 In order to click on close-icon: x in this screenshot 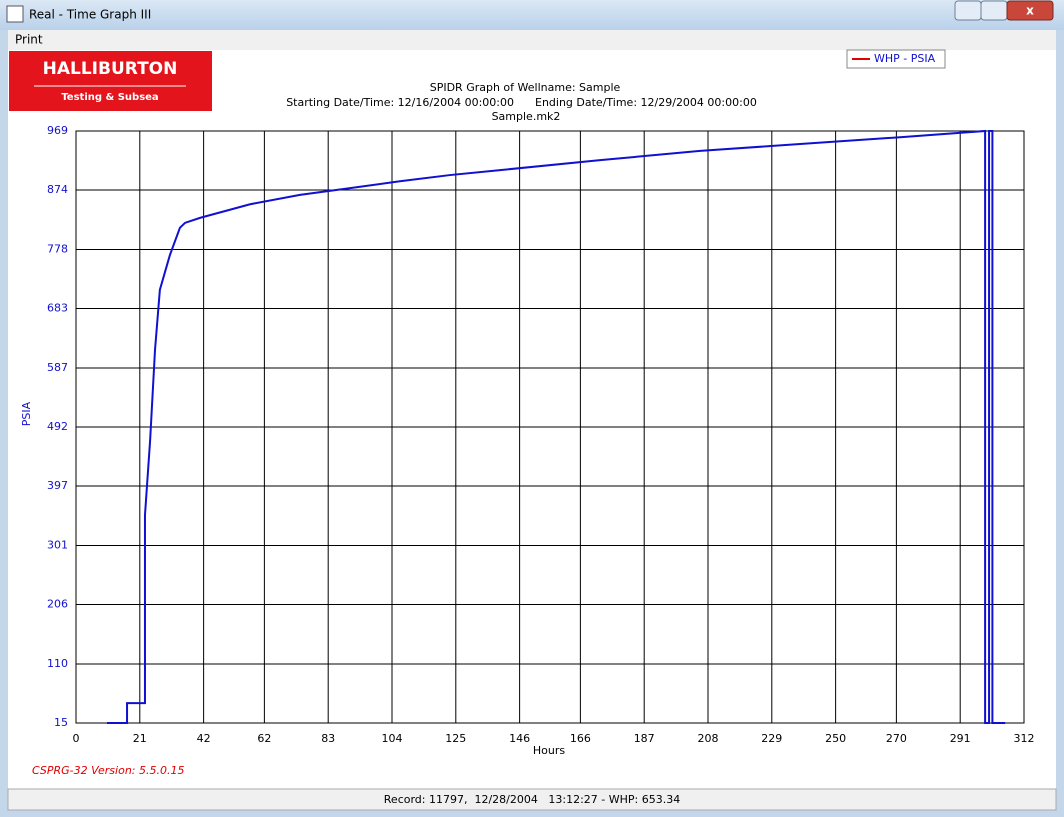, I will do `click(1030, 11)`.